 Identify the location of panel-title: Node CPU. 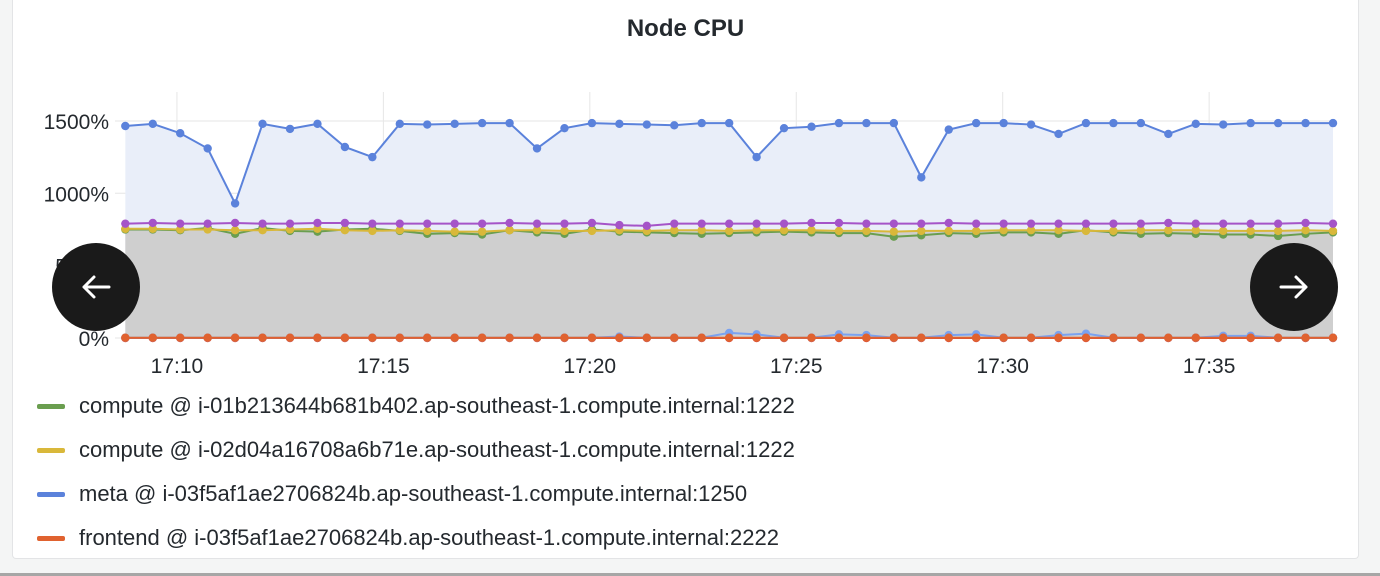
(685, 28).